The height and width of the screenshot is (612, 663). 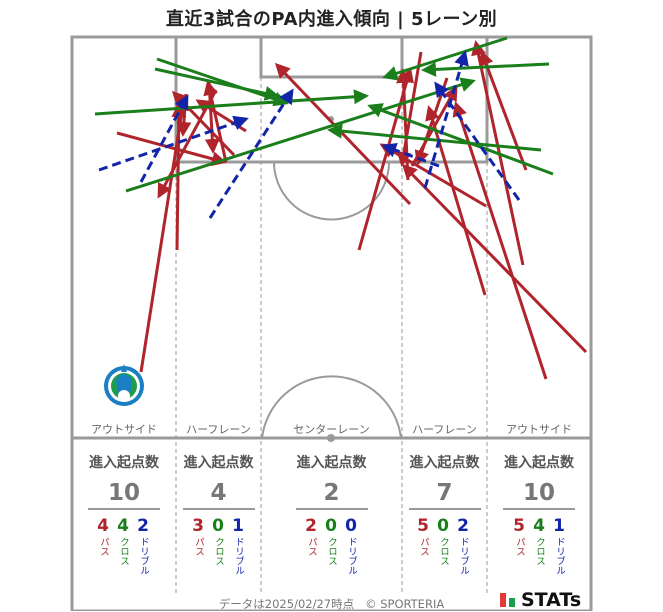 I want to click on pass-count-halfspace-right: 5 パス, so click(x=423, y=536).